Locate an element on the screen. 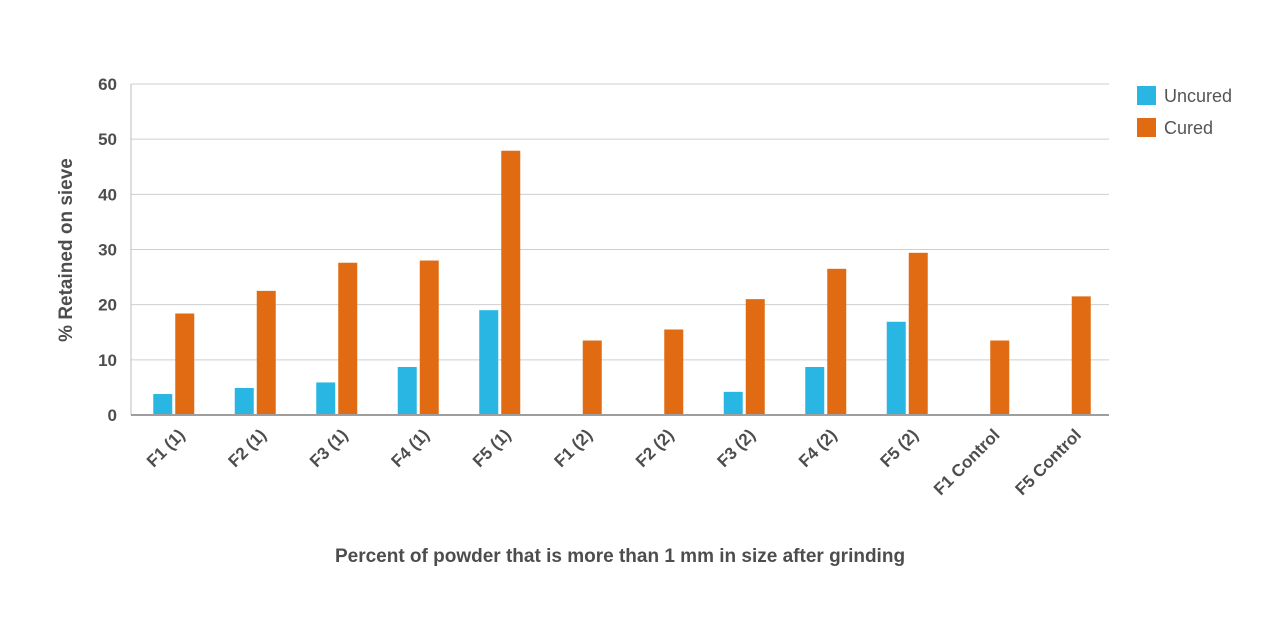 This screenshot has height=628, width=1280. x-tick-label: F2 (2) is located at coordinates (654, 447).